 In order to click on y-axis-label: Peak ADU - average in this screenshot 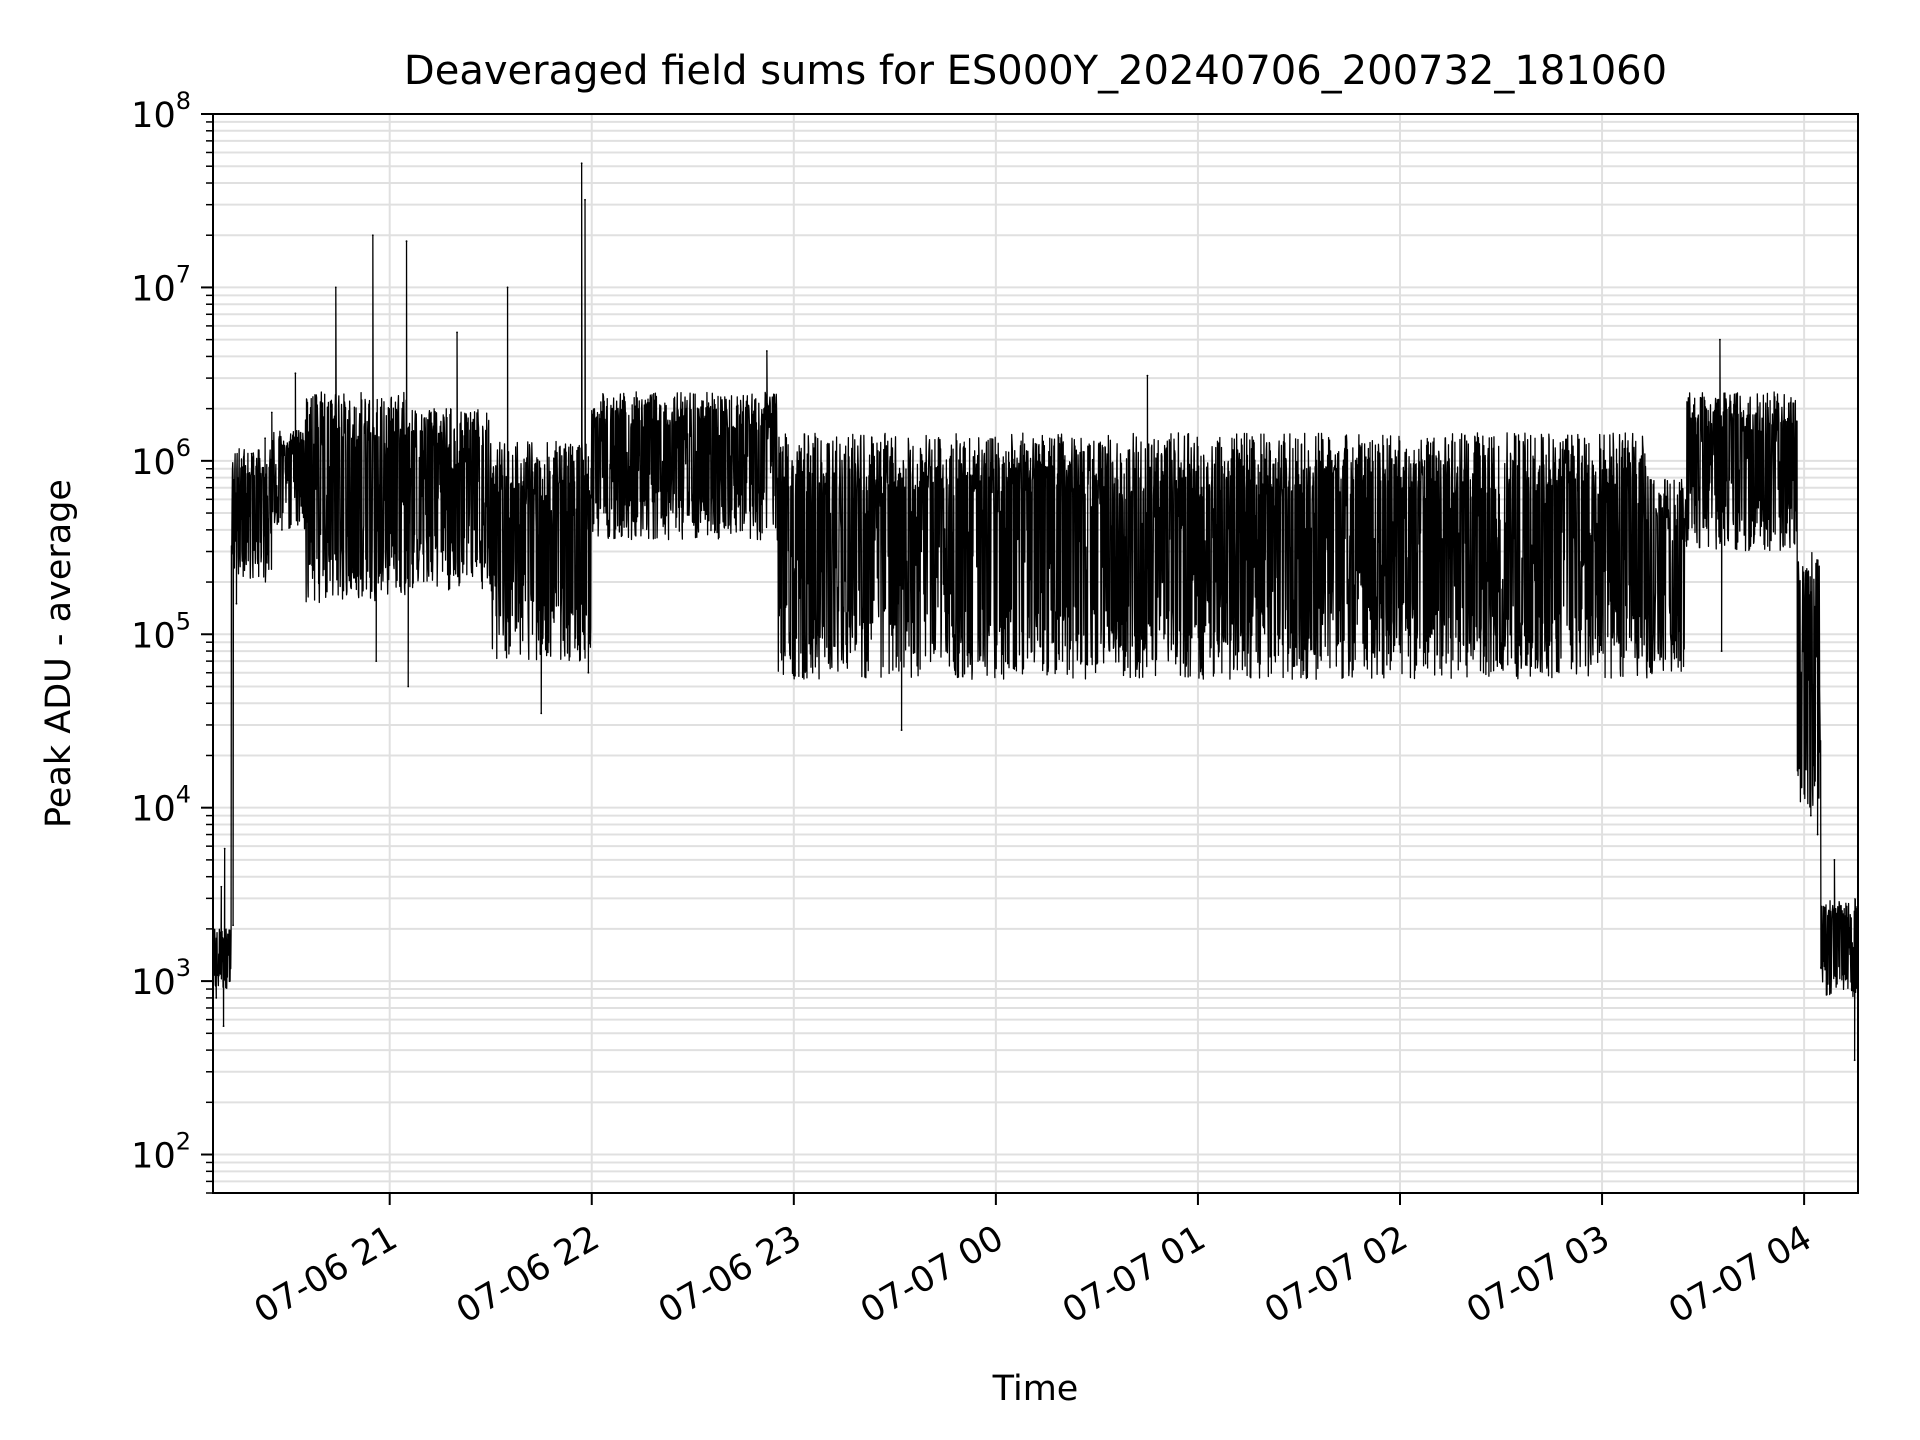, I will do `click(59, 653)`.